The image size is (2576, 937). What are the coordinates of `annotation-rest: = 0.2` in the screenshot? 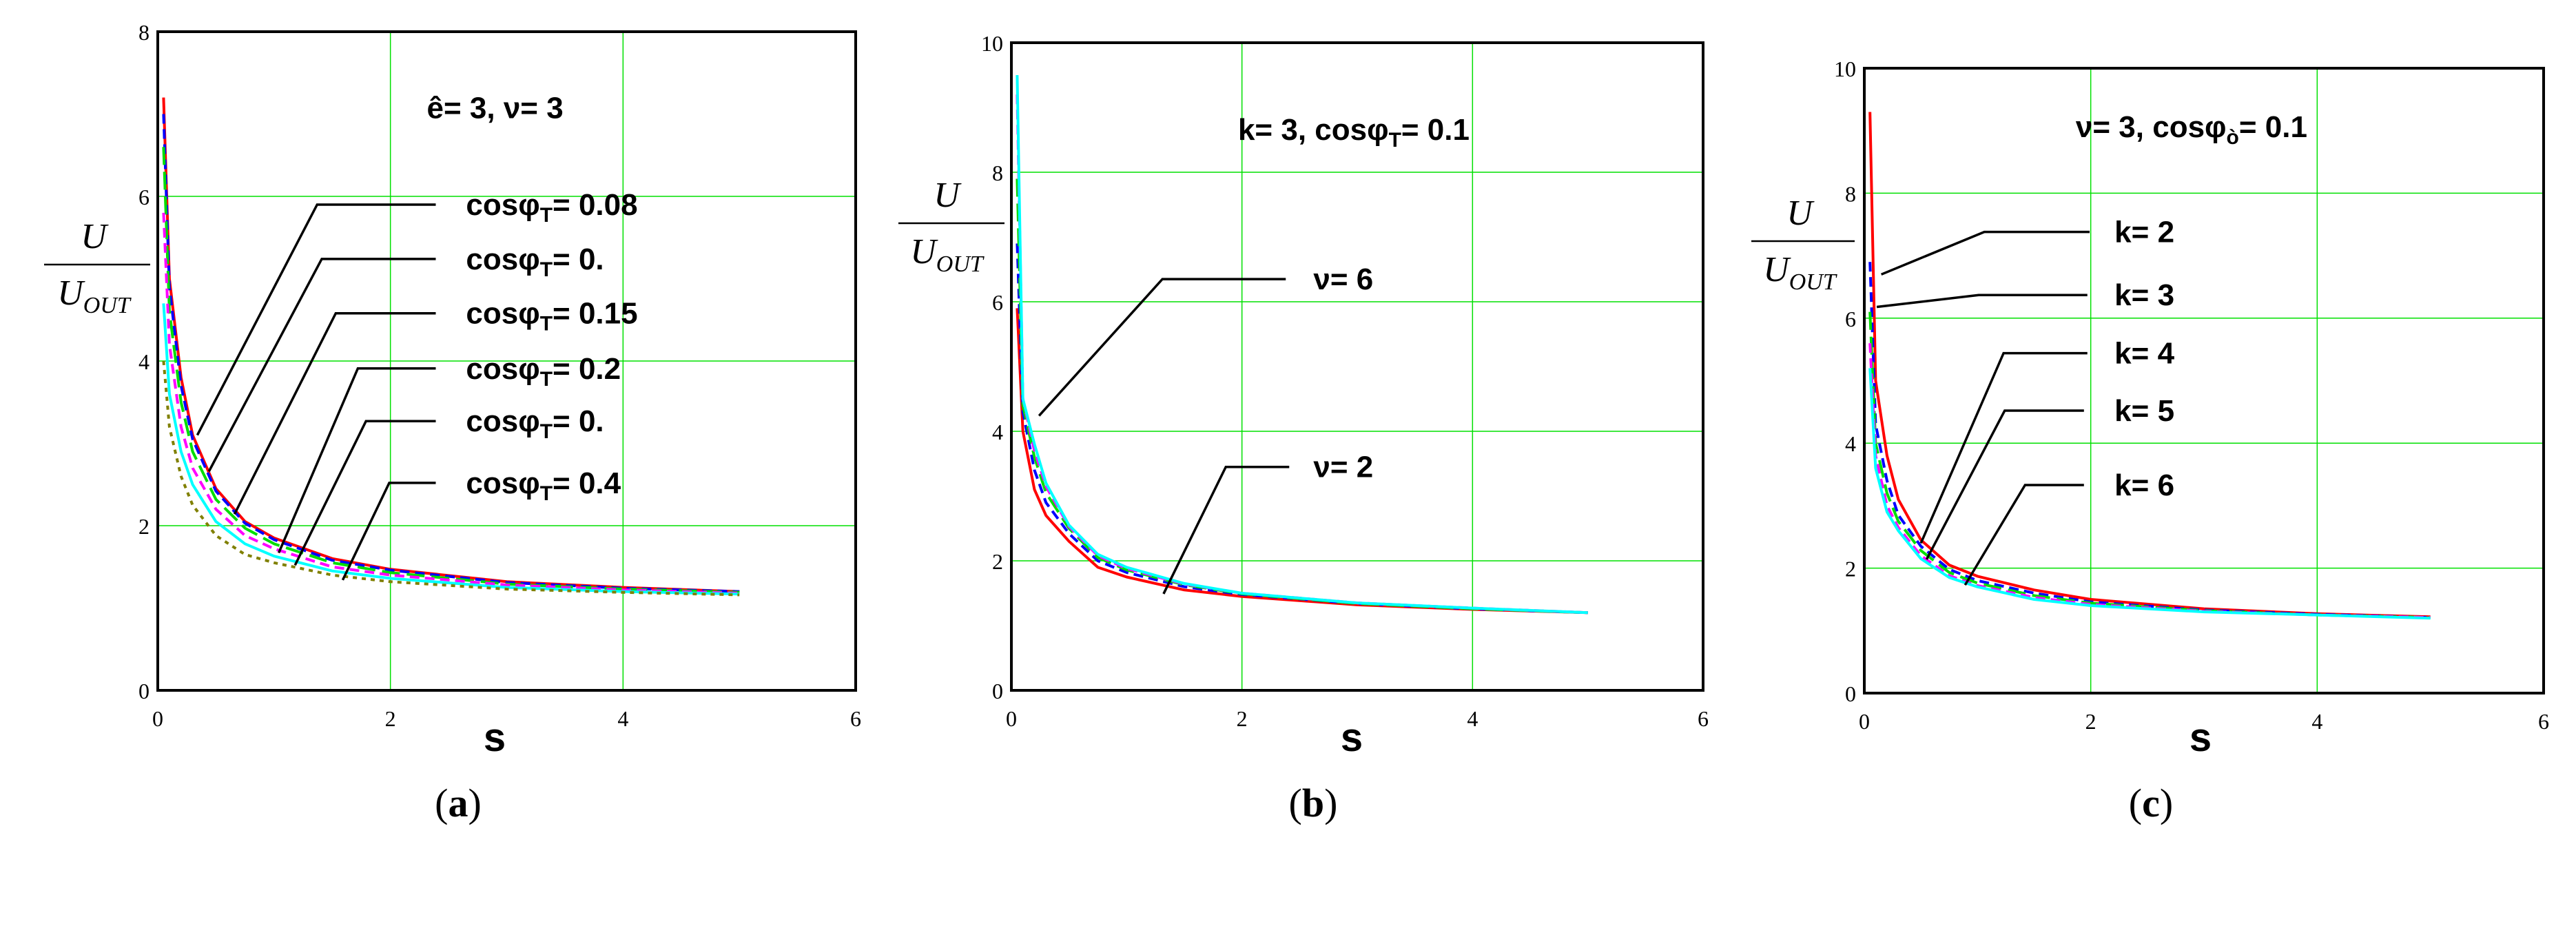 It's located at (587, 369).